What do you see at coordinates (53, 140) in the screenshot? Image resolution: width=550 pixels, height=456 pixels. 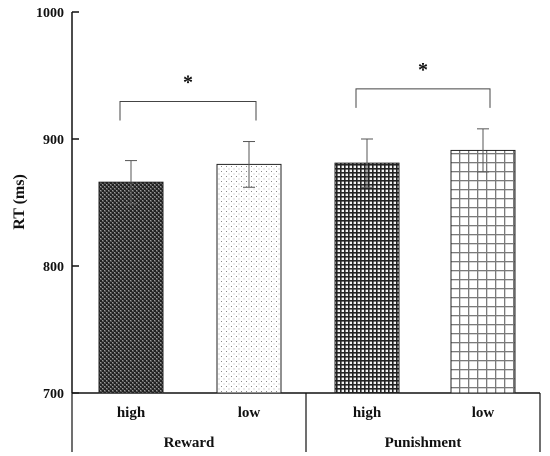 I see `y-tick-label: 900` at bounding box center [53, 140].